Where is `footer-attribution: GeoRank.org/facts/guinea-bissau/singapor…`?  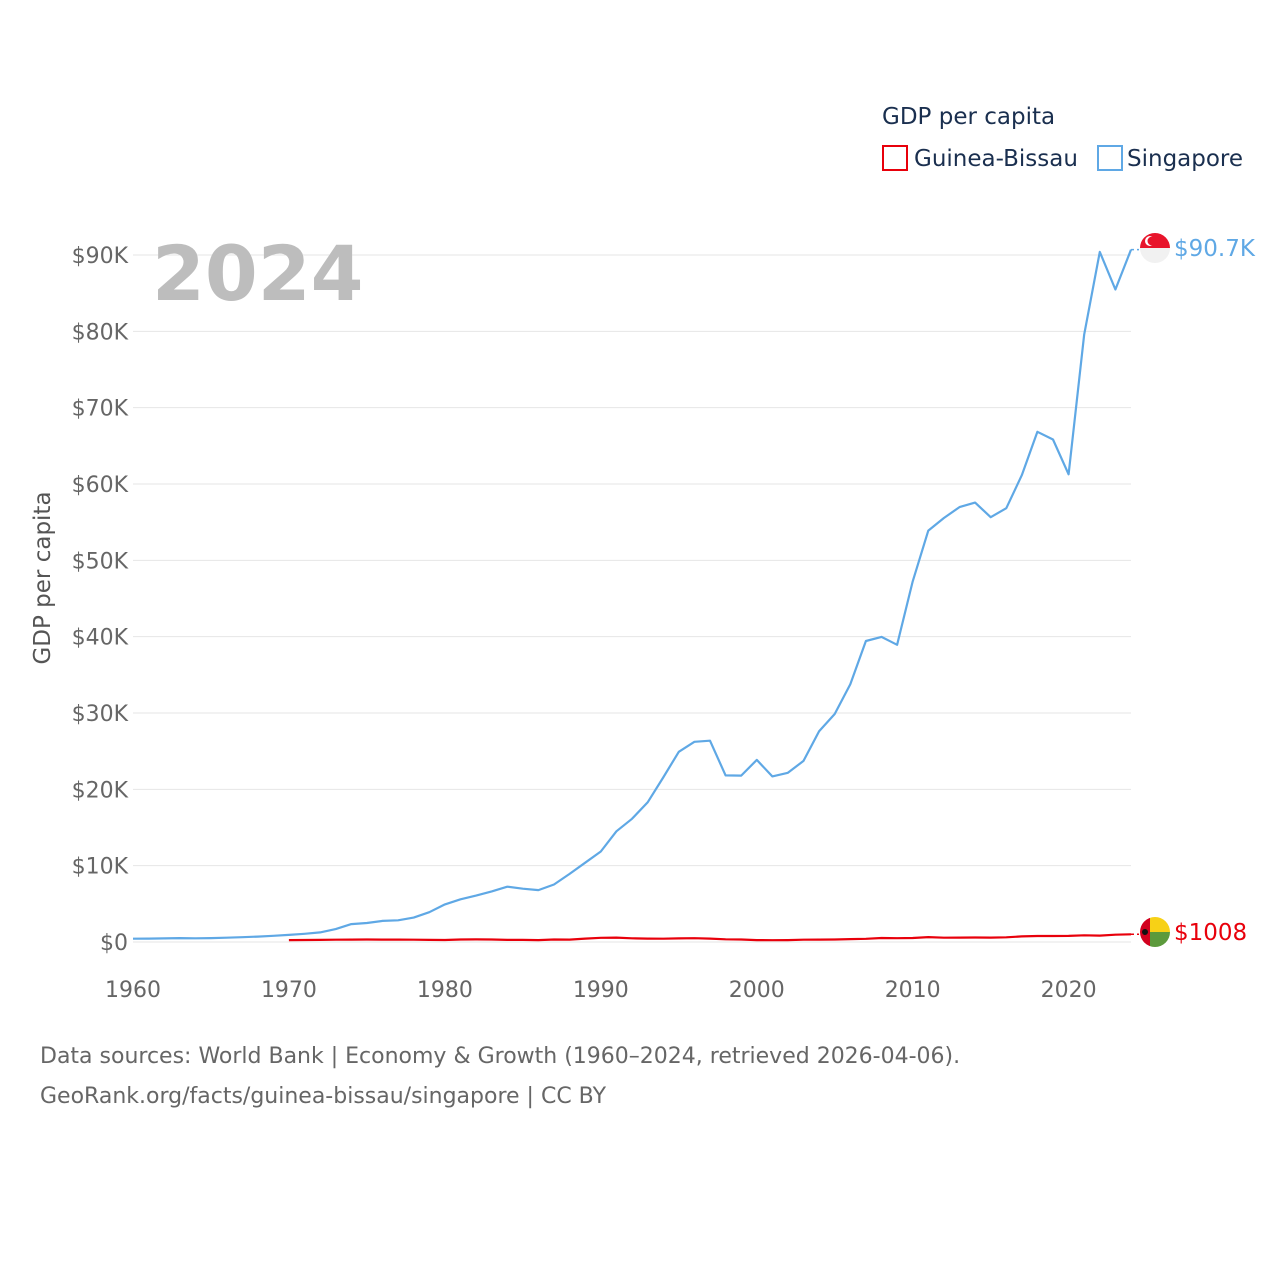
footer-attribution: GeoRank.org/facts/guinea-bissau/singapor… is located at coordinates (323, 1096).